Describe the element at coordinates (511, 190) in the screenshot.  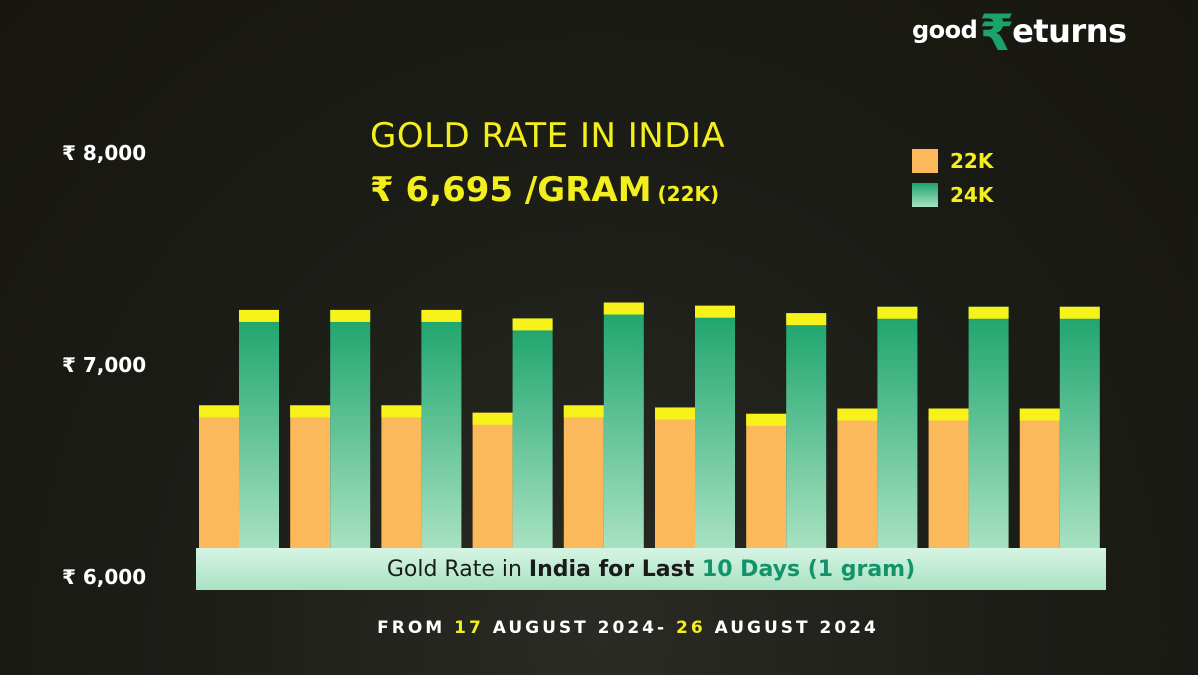
I see `price-value: ₹ 6,695 /GRAM` at that location.